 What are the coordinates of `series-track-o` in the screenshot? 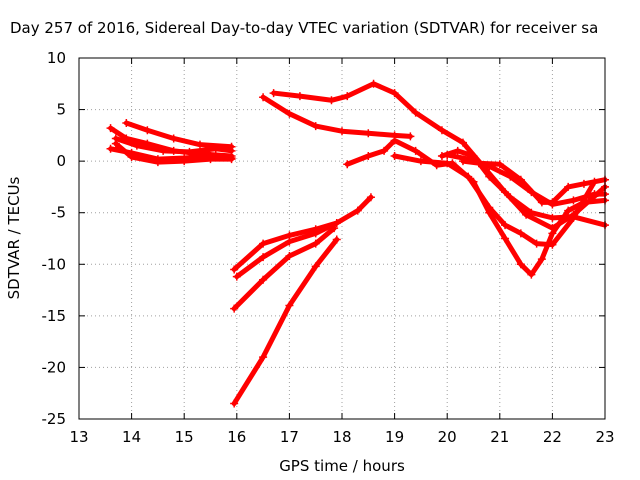 It's located at (284, 268).